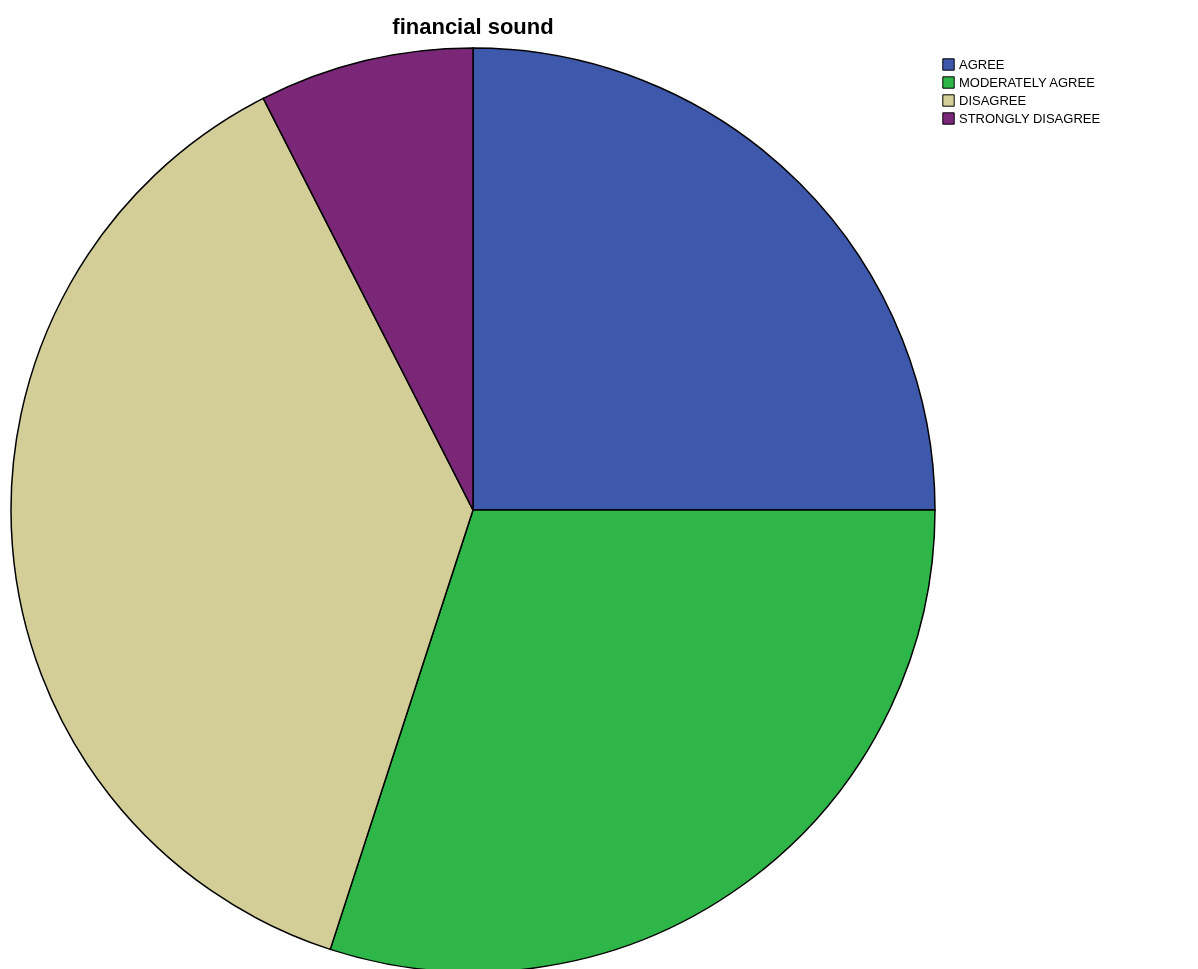  I want to click on legend-label: STRONGLY DISAGREE, so click(1030, 118).